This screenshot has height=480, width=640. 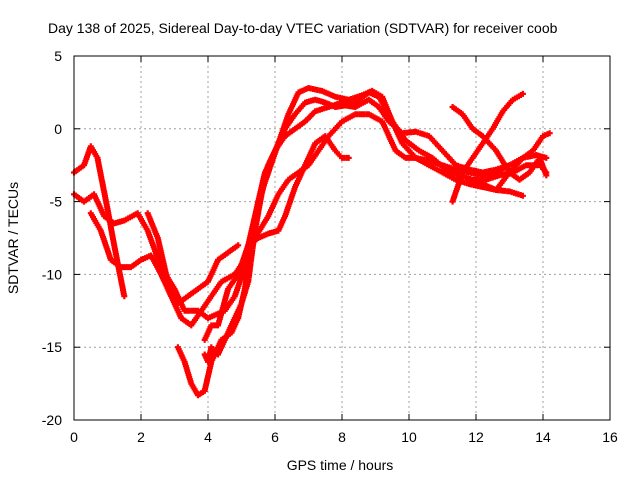 What do you see at coordinates (409, 437) in the screenshot?
I see `x-tick-label: 10` at bounding box center [409, 437].